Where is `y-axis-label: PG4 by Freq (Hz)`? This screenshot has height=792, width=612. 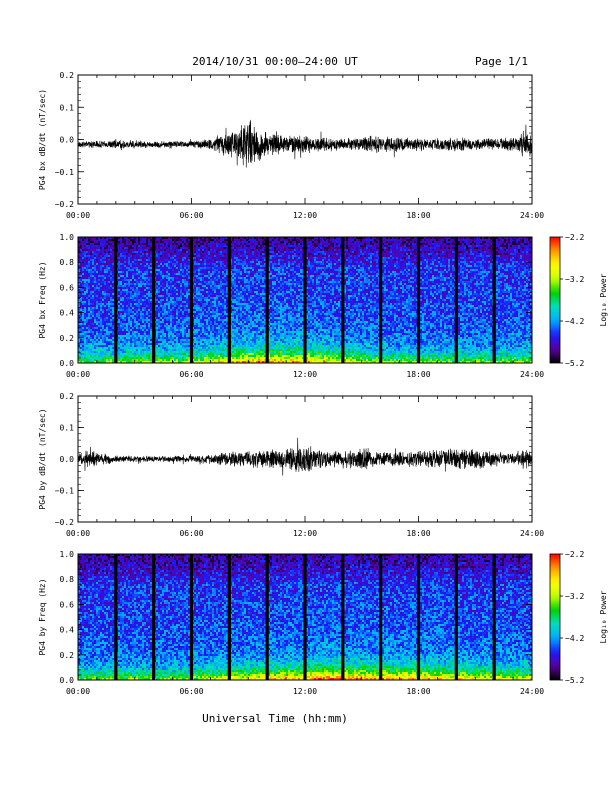 y-axis-label: PG4 by Freq (Hz) is located at coordinates (42, 616).